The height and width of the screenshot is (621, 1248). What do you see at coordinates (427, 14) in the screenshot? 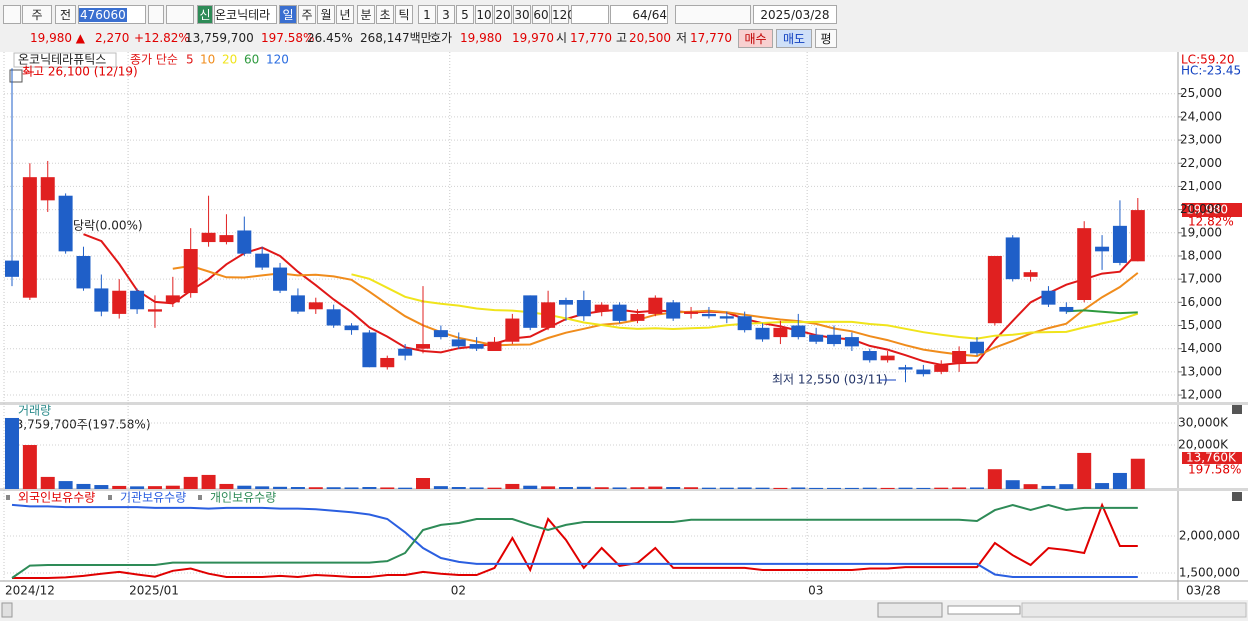
I see `minute-button: 1` at bounding box center [427, 14].